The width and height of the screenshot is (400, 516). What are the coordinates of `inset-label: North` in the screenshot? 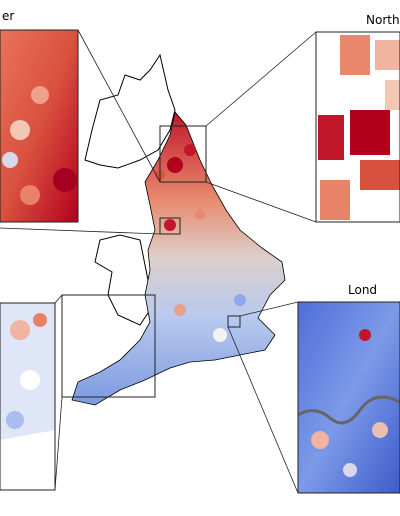 It's located at (383, 20).